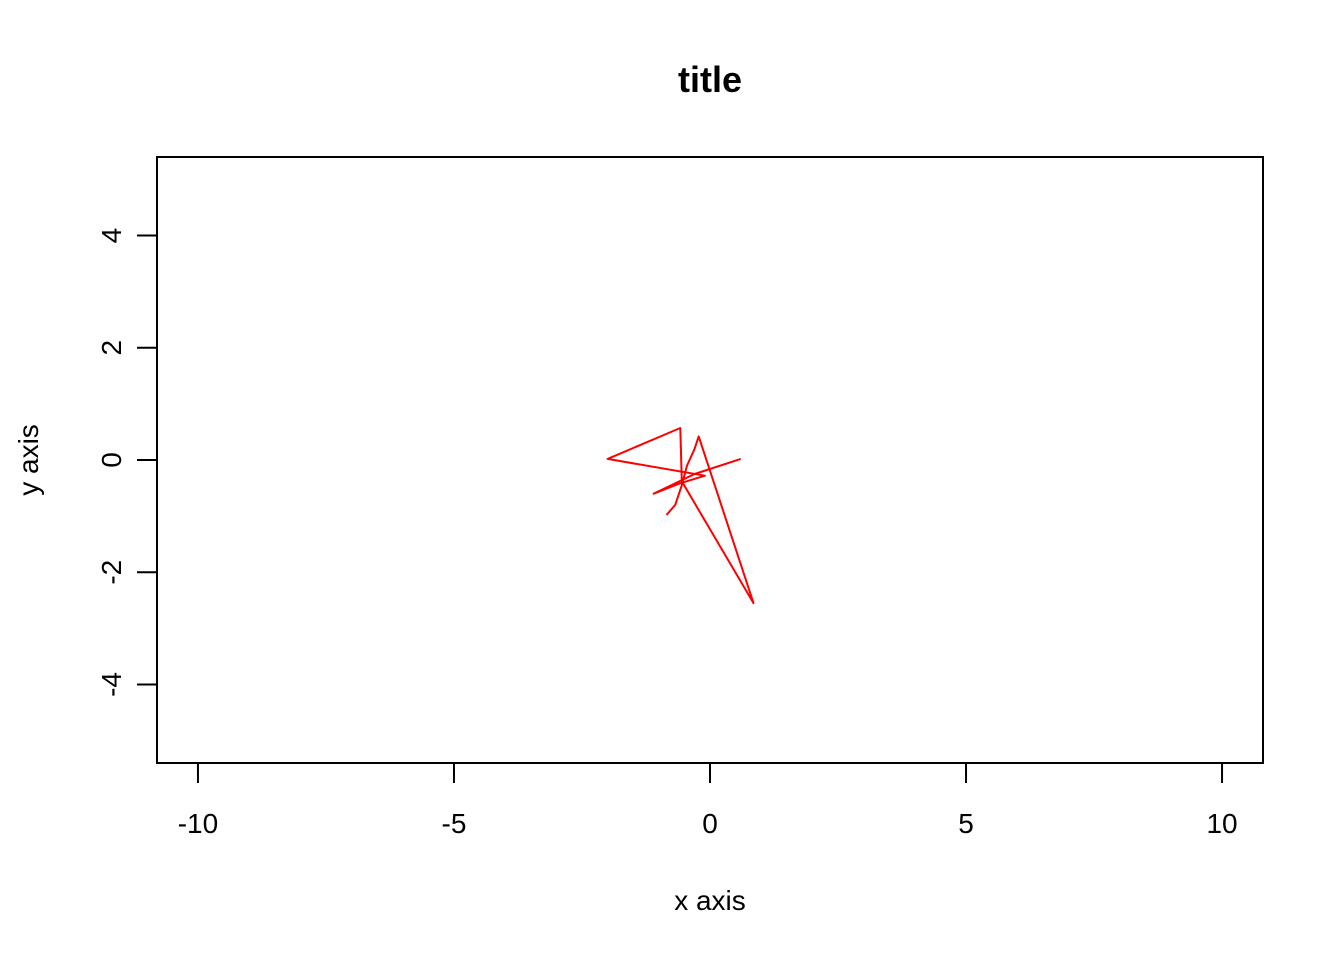 This screenshot has height=960, width=1344. I want to click on x-tick-label: 5, so click(966, 823).